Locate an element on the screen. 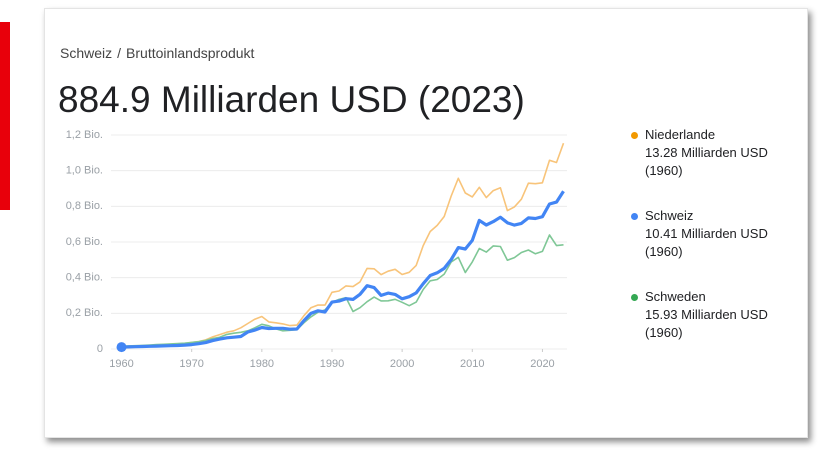 This screenshot has width=818, height=460. breadcrumb-item: Bruttoinlandsprodukt is located at coordinates (190, 53).